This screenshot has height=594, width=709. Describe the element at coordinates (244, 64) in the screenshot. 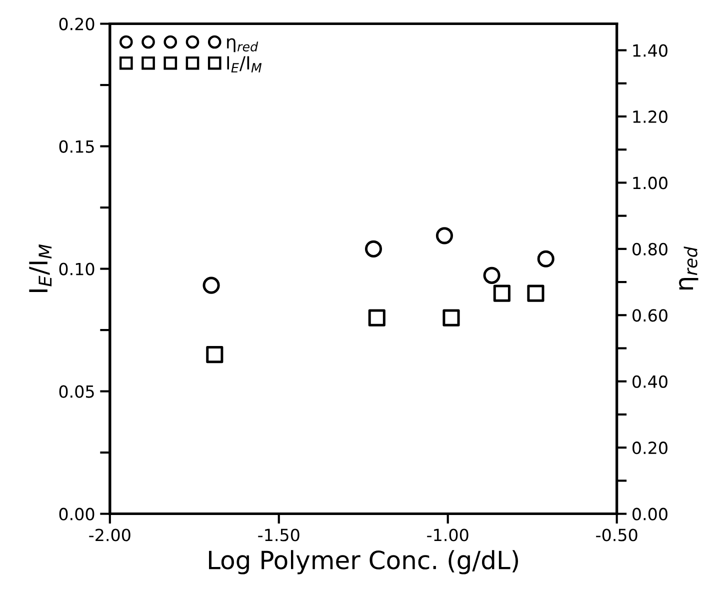

I see `legend-label: I$_{E}$/I$_{M}$` at that location.